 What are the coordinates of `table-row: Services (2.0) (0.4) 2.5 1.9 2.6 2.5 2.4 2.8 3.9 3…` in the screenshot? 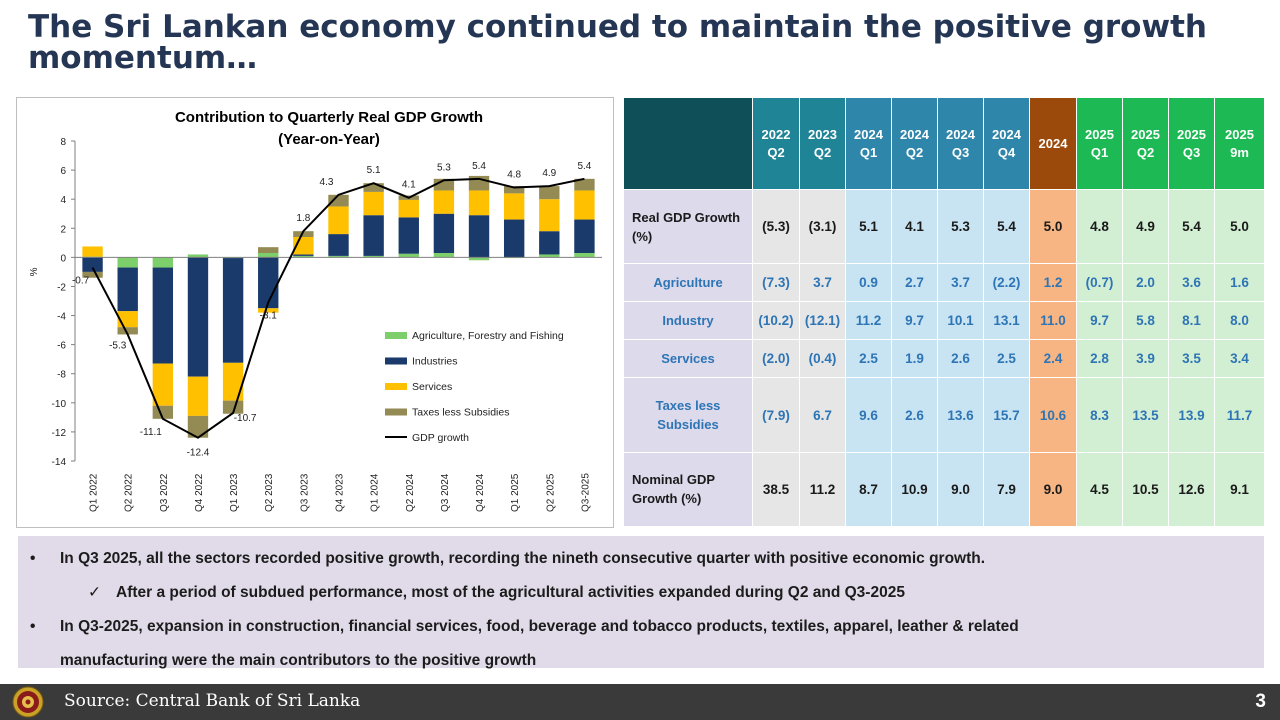 It's located at (944, 359).